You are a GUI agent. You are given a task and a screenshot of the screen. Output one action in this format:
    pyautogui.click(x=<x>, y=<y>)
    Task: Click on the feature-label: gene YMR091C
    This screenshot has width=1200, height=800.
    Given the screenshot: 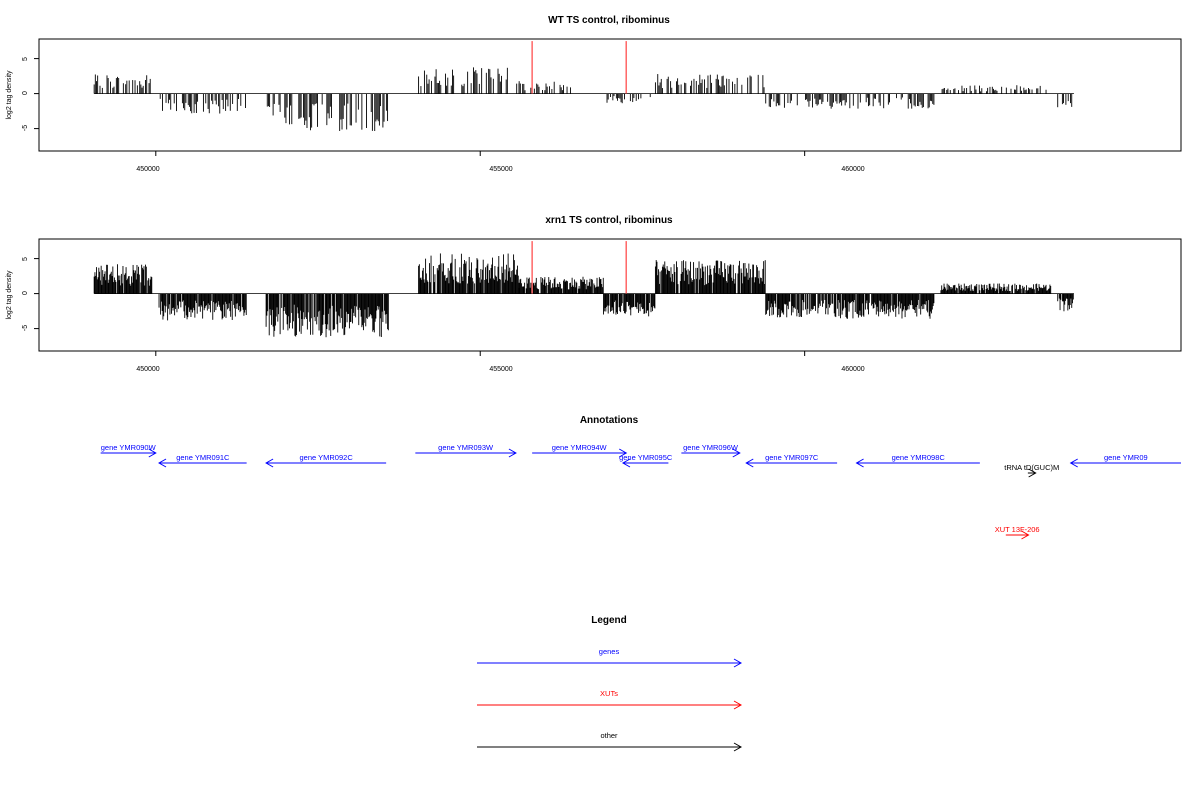 What is the action you would take?
    pyautogui.click(x=203, y=457)
    